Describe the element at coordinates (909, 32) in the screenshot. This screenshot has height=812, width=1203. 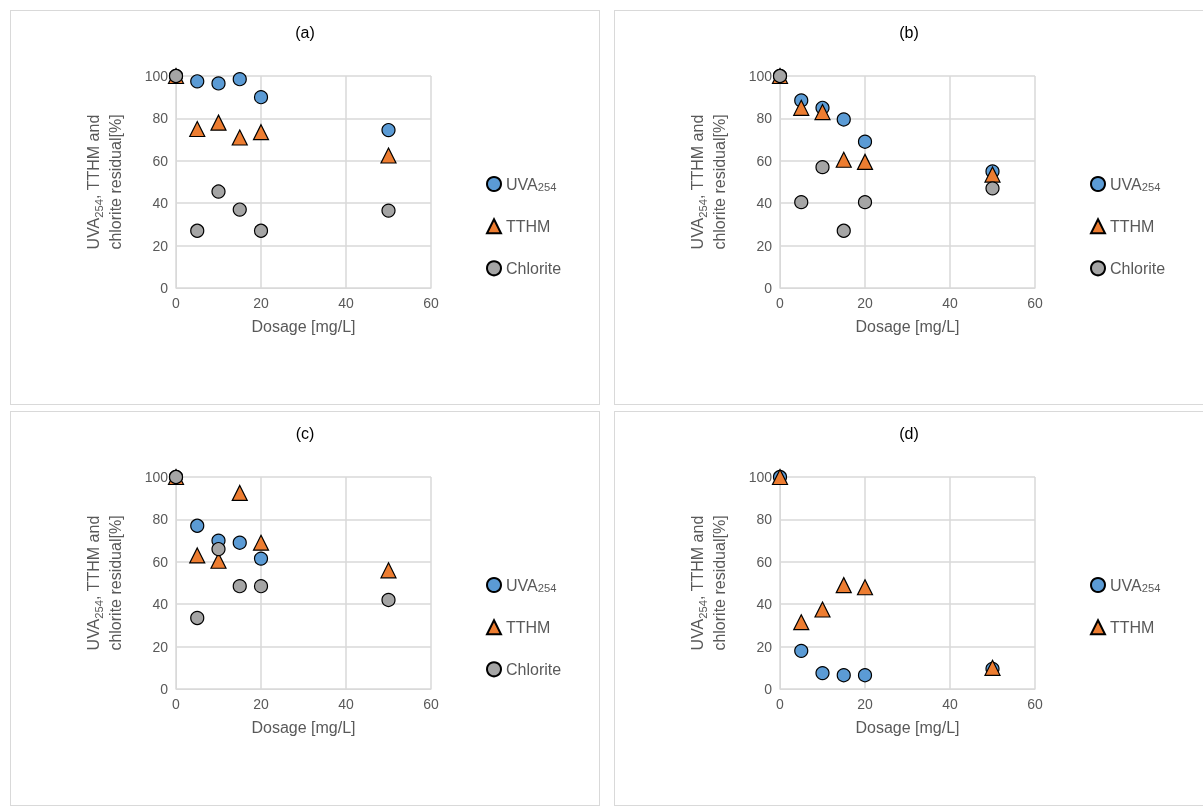
I see `chart-title: (b)` at that location.